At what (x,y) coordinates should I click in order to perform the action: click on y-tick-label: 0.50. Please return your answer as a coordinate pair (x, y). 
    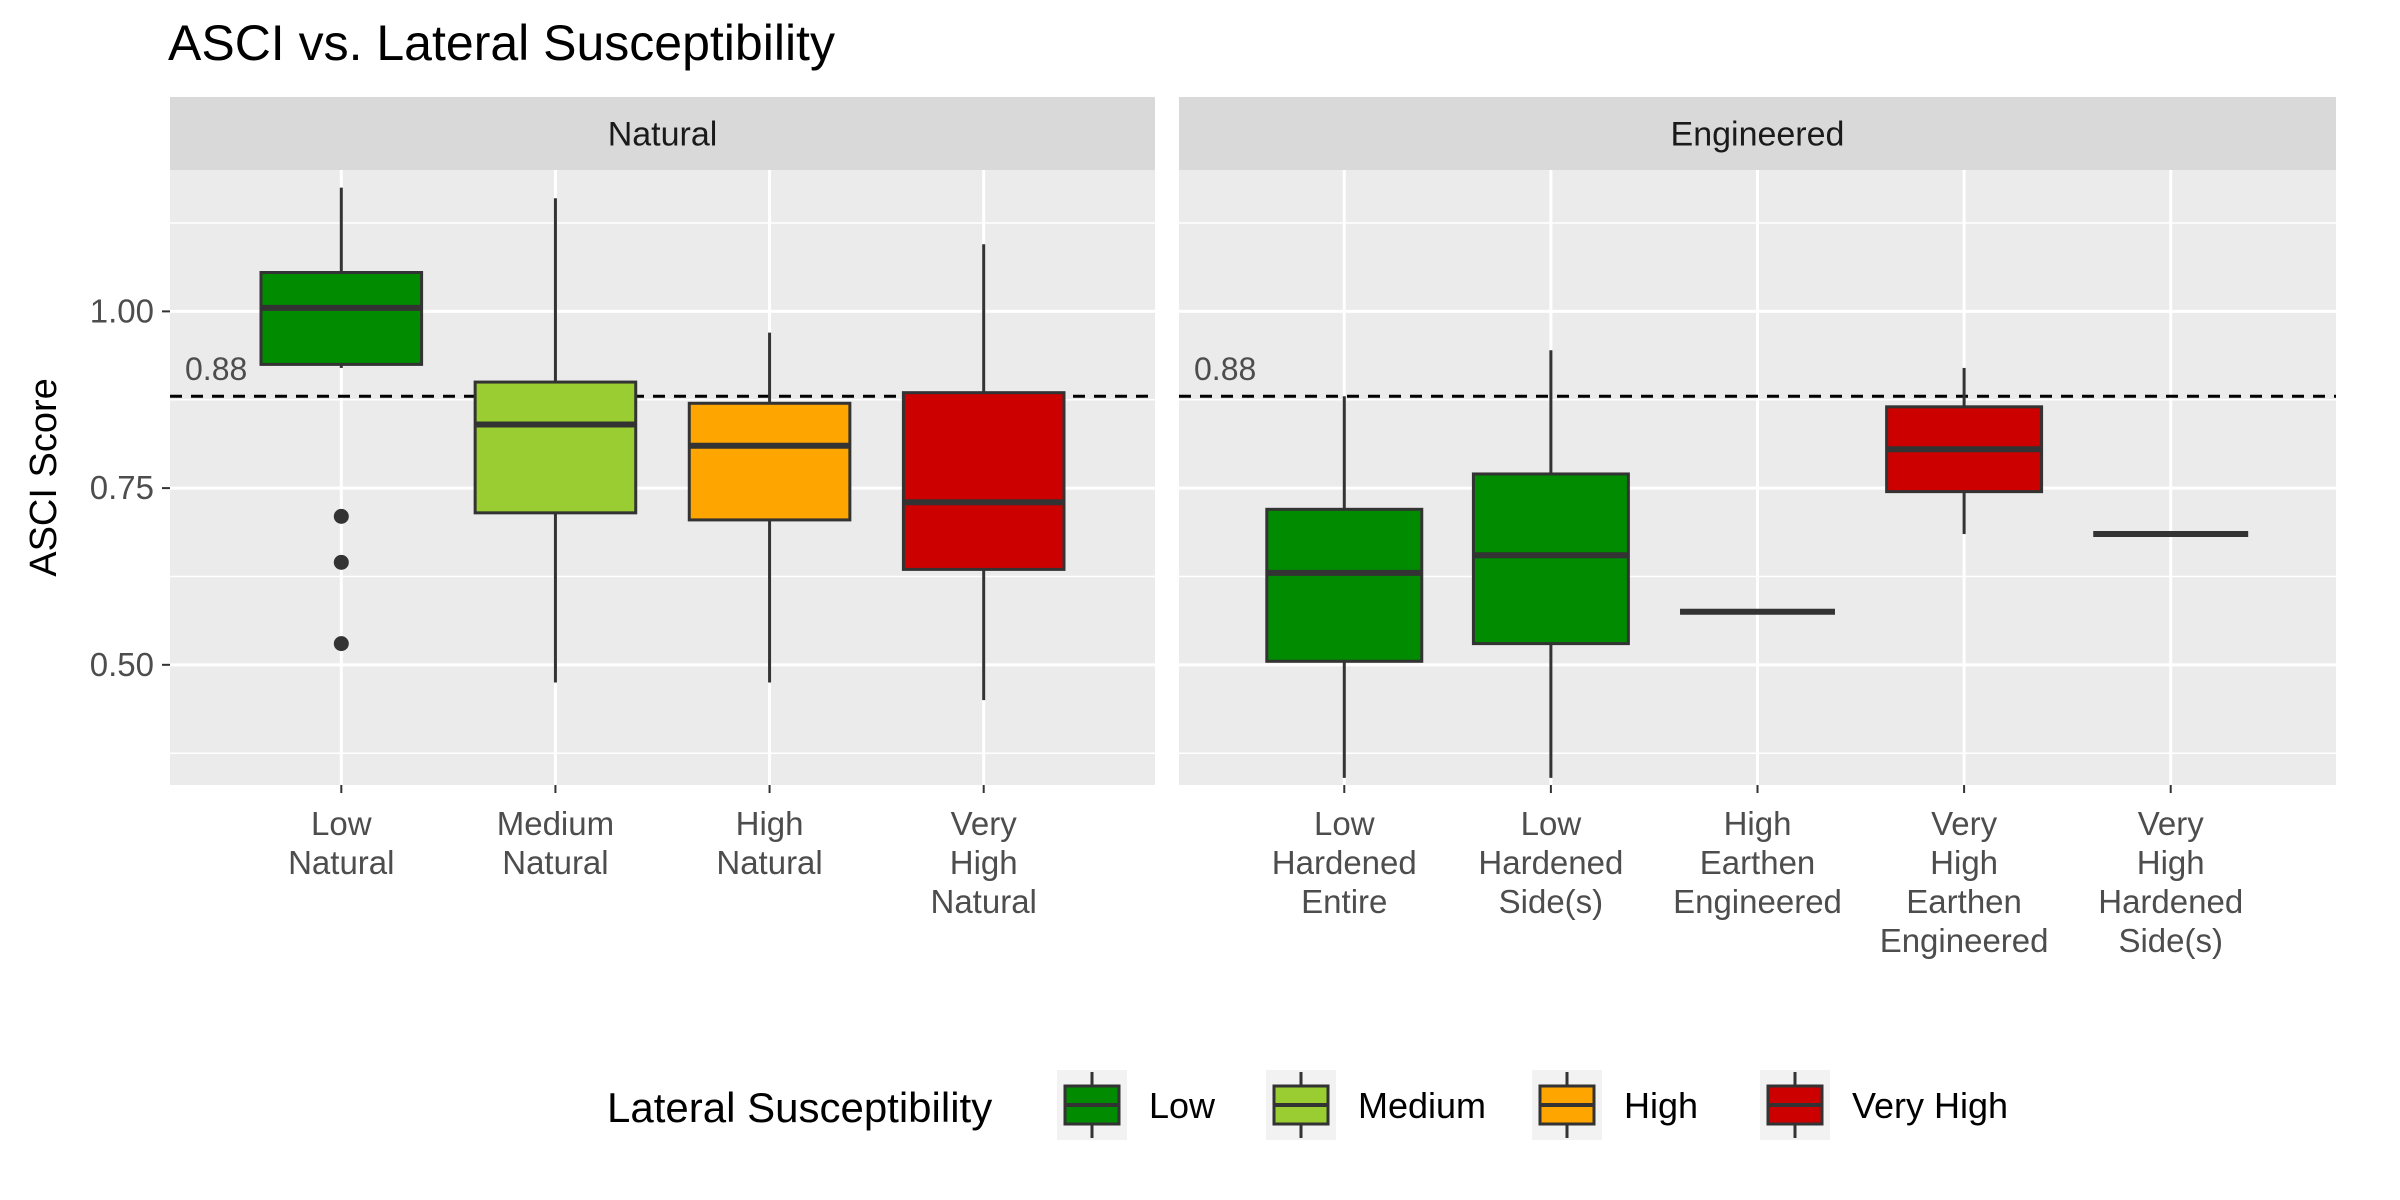
    Looking at the image, I should click on (122, 664).